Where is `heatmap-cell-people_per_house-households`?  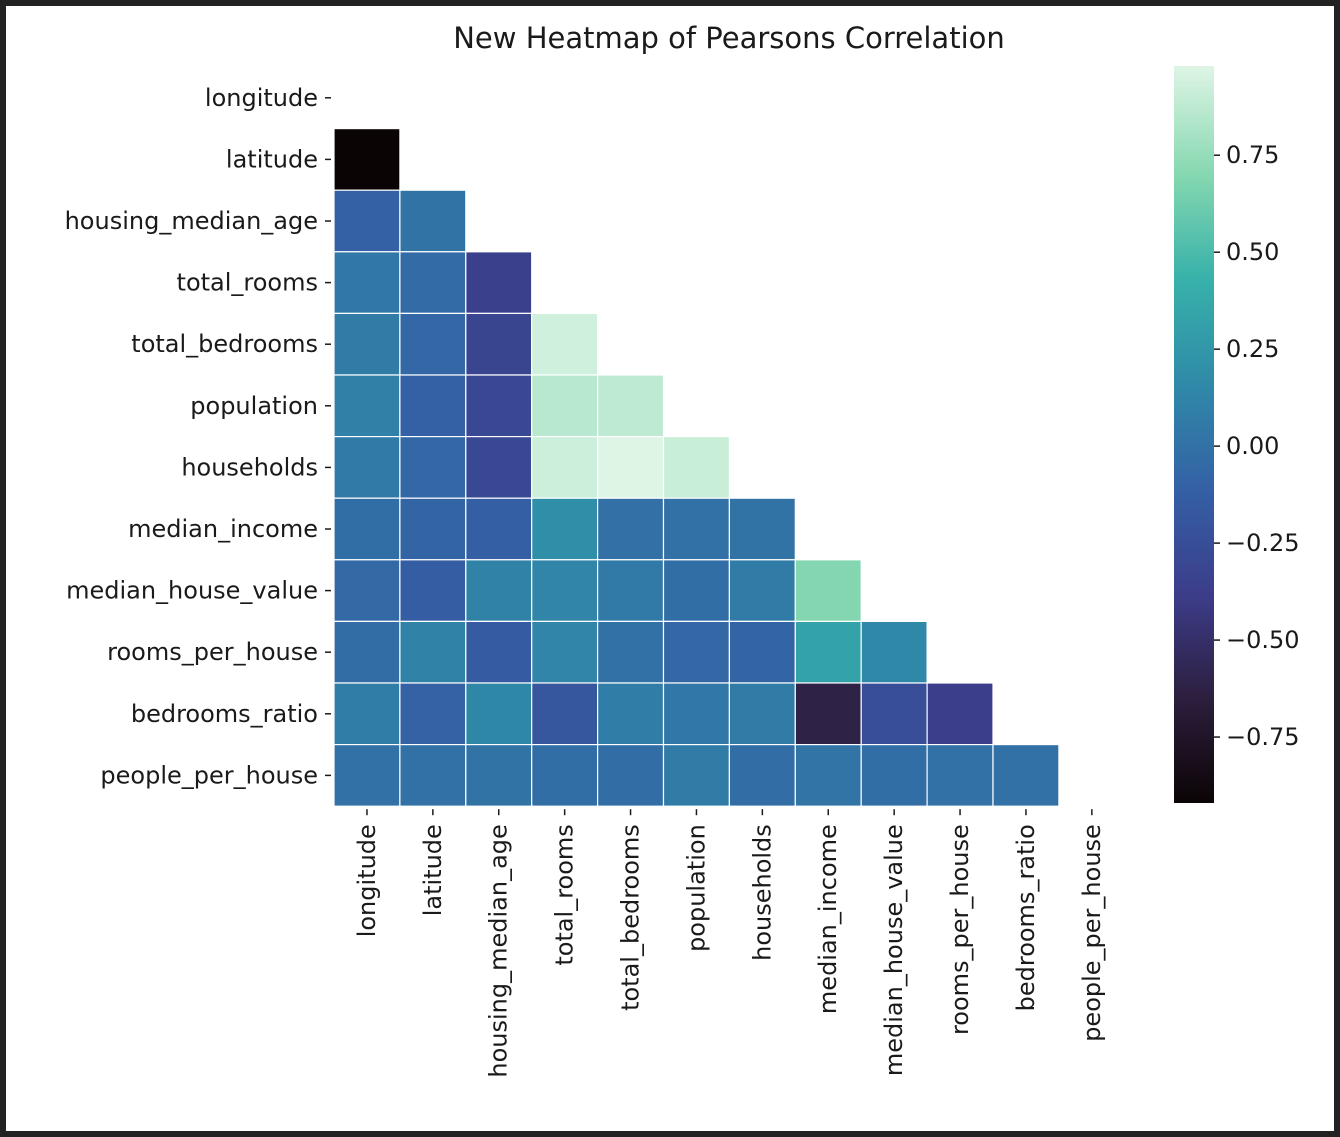 heatmap-cell-people_per_house-households is located at coordinates (762, 775).